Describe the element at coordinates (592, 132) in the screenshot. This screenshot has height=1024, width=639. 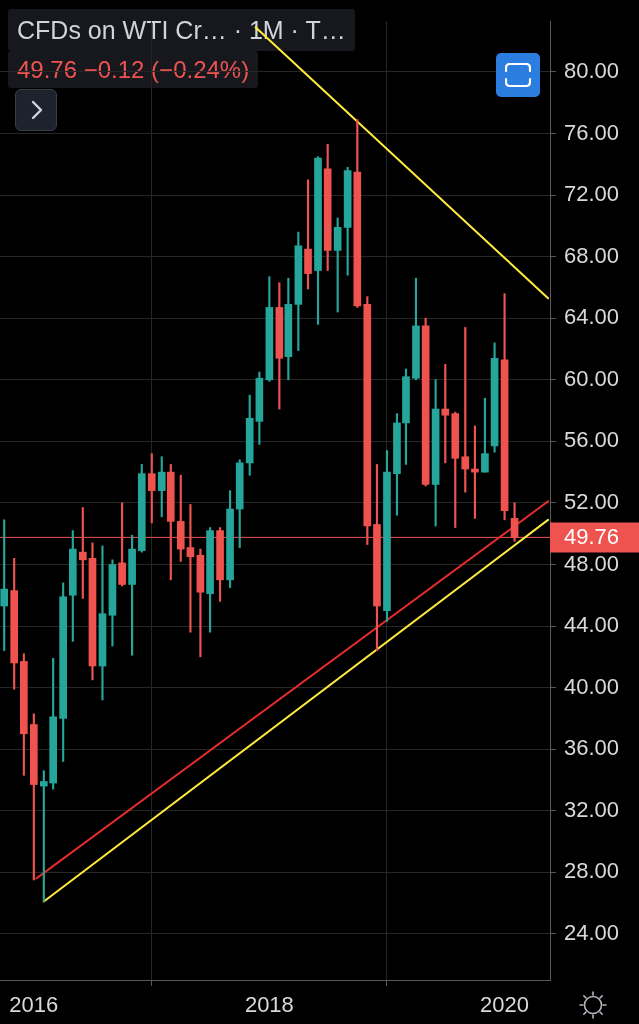
I see `y-tick-label: 76.00` at that location.